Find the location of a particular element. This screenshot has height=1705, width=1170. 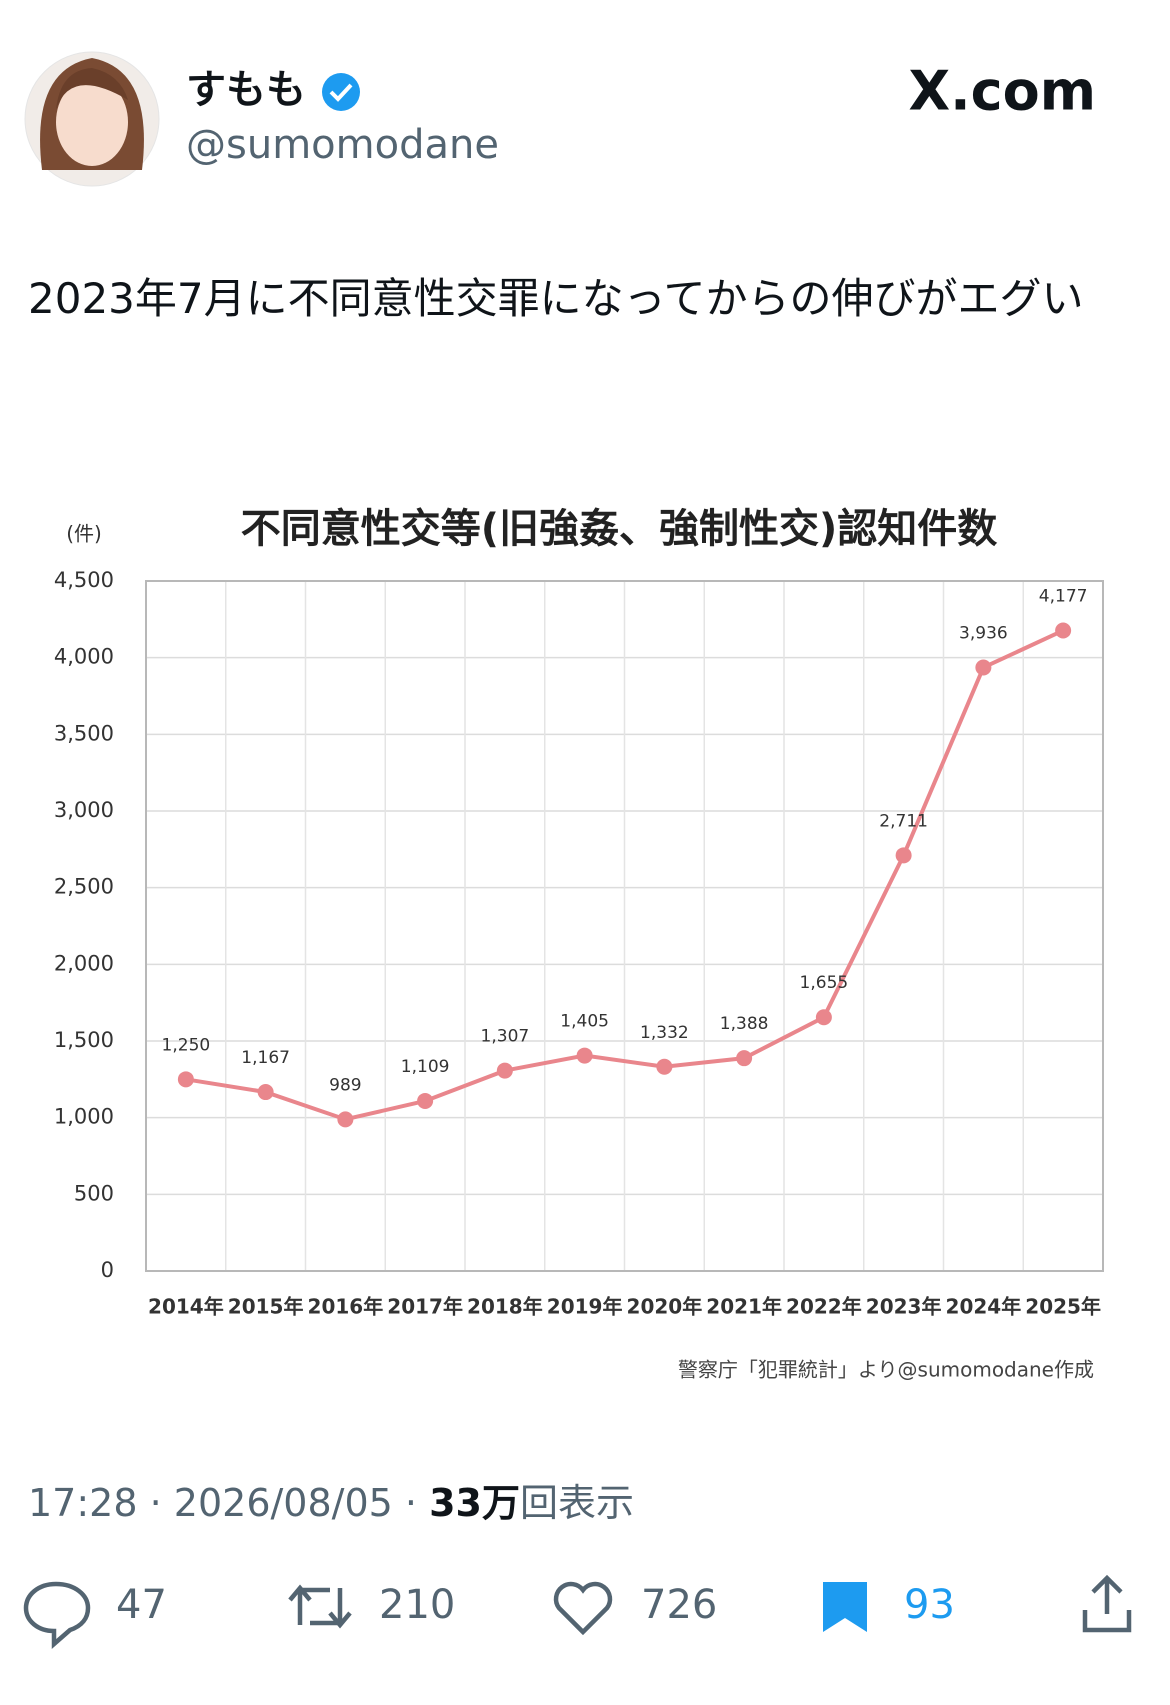

handle: @sumomodane is located at coordinates (342, 145).